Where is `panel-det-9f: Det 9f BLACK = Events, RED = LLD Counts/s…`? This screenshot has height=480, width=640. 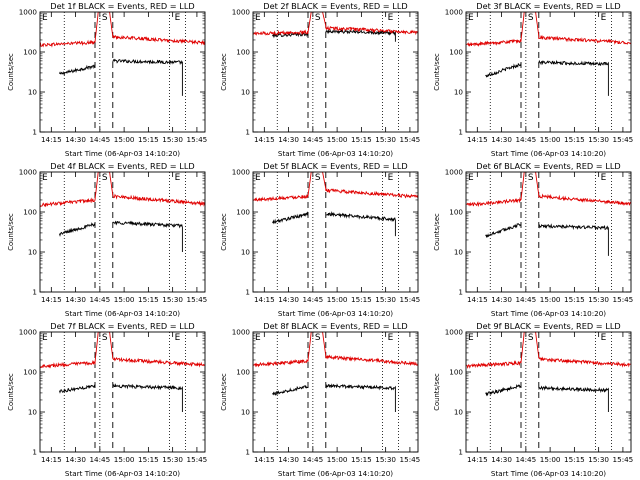 panel-det-9f: Det 9f BLACK = Events, RED = LLD Counts/s… is located at coordinates (533, 399).